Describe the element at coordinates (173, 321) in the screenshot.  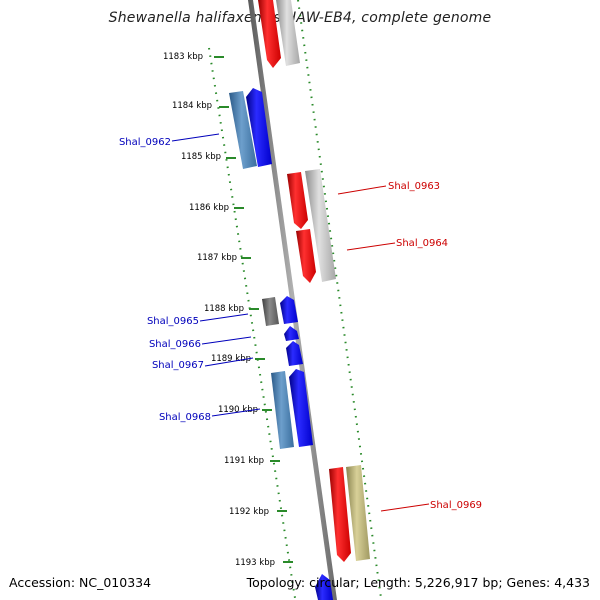
I see `gene-label-Shal_0965: Shal_0965` at that location.